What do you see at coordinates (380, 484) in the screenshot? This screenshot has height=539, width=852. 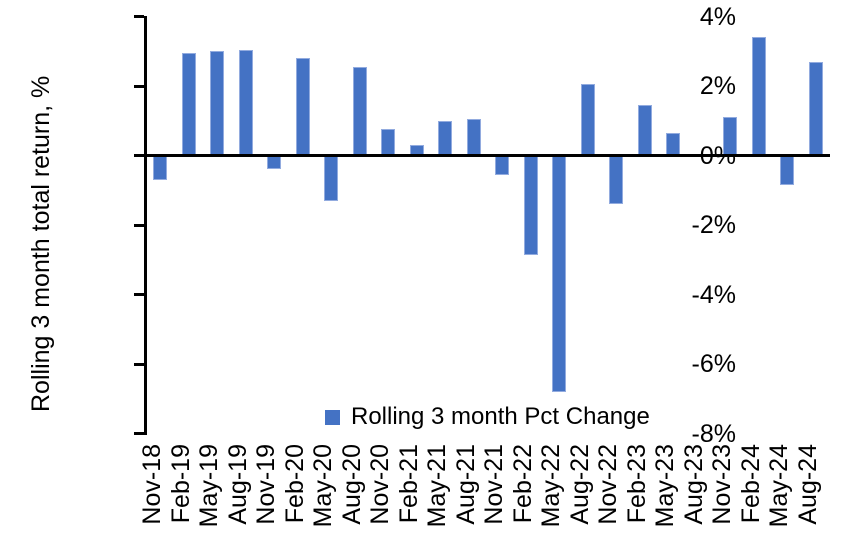 I see `x-axis-label: Nov-20` at bounding box center [380, 484].